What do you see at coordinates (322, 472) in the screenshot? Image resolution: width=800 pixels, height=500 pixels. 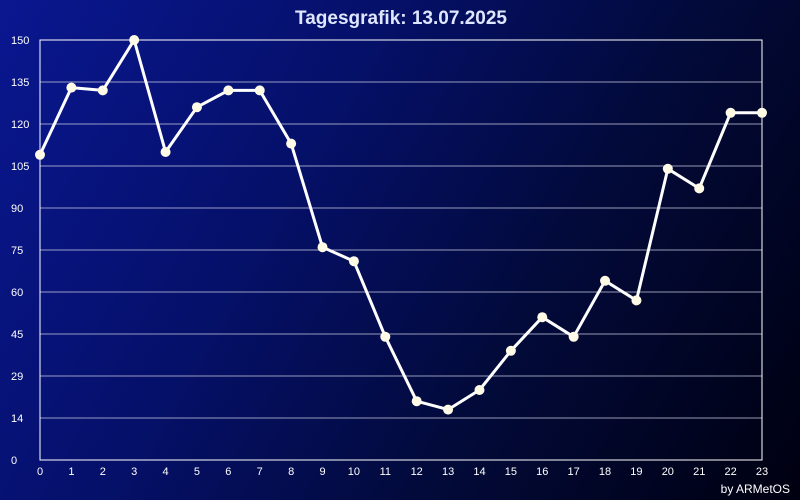 I see `x-tick-label: 9` at bounding box center [322, 472].